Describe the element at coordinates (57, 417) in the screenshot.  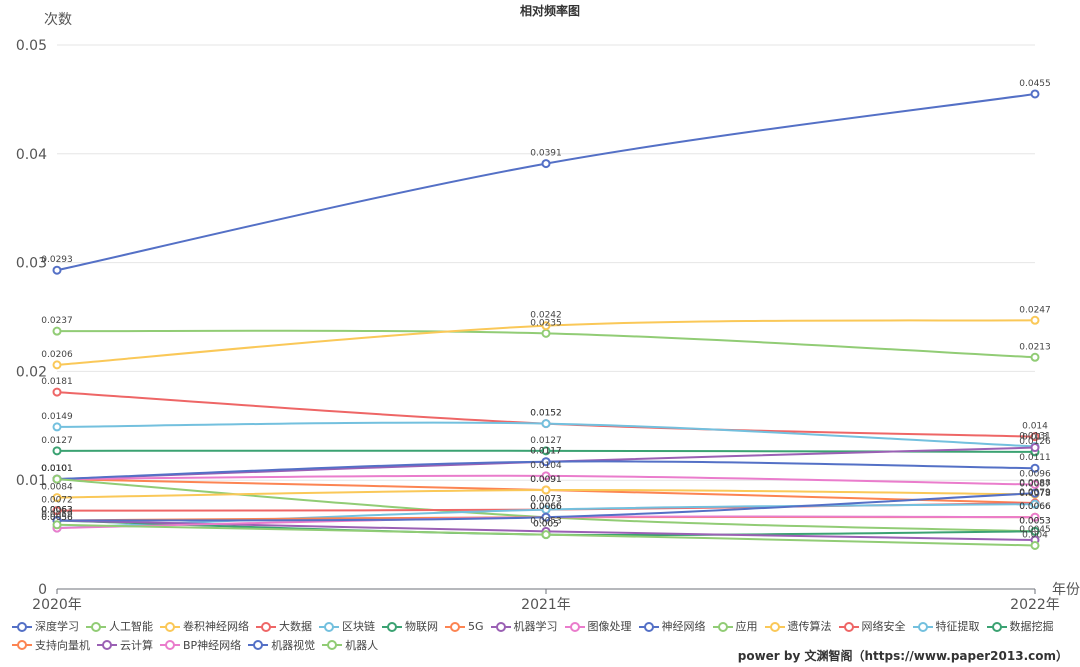
I see `data-label: 0.0149` at that location.